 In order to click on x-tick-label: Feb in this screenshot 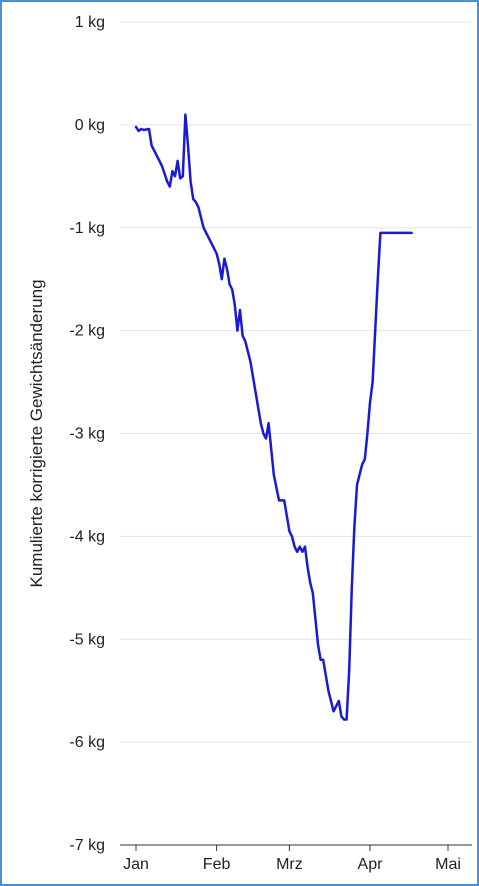, I will do `click(217, 864)`.